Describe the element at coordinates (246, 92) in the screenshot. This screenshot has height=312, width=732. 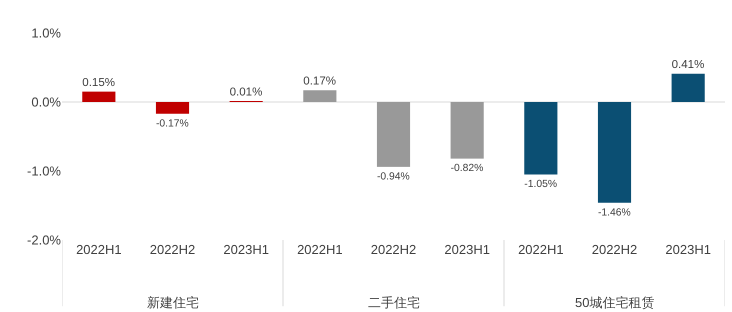
I see `data-label: 0.01%` at that location.